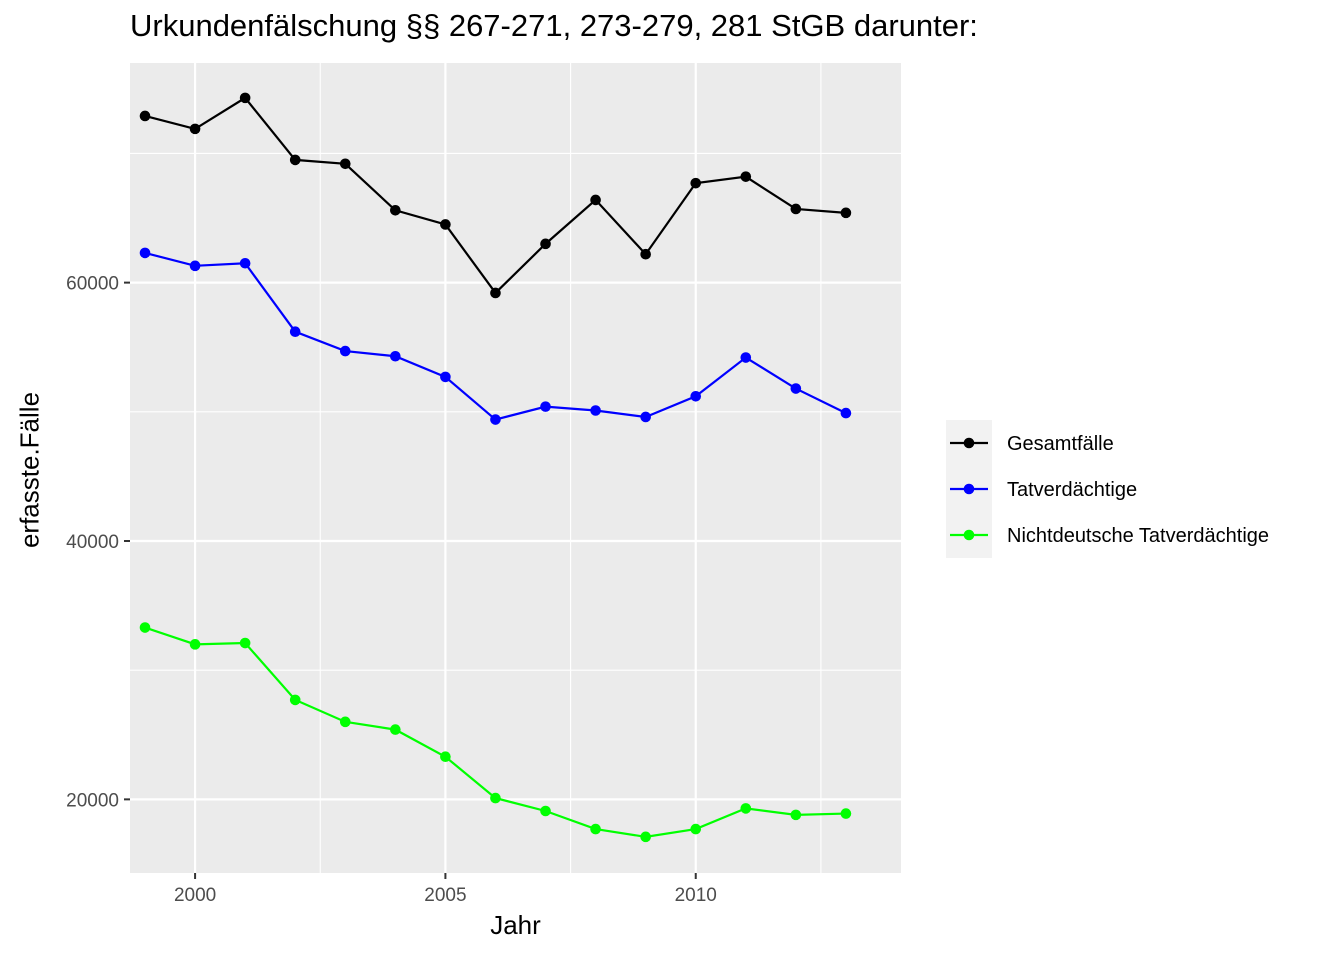 The image size is (1344, 960). What do you see at coordinates (696, 895) in the screenshot?
I see `x-tick-label: 2010` at bounding box center [696, 895].